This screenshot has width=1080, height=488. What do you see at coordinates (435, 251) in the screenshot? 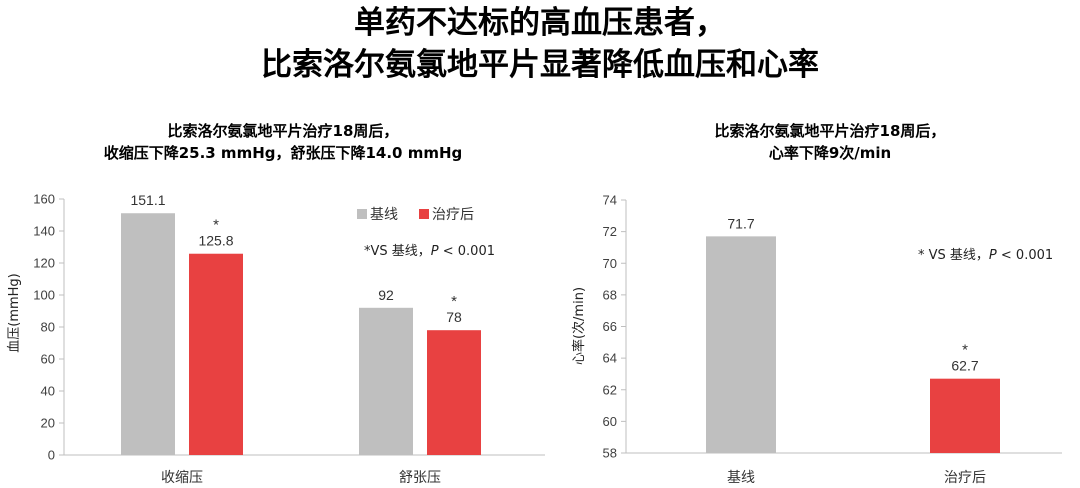
I see `bp-note-p: P` at bounding box center [435, 251].